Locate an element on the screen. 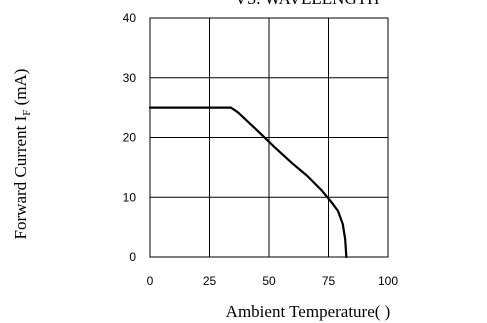 This screenshot has height=323, width=487. y-axis-label-unit: (mA) is located at coordinates (20, 89).